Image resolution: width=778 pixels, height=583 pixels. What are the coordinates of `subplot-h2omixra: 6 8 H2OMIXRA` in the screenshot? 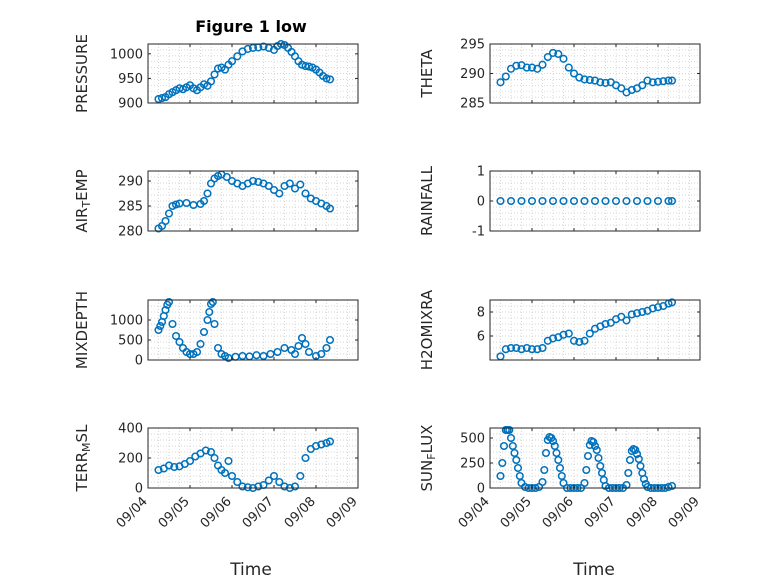 It's located at (559, 329).